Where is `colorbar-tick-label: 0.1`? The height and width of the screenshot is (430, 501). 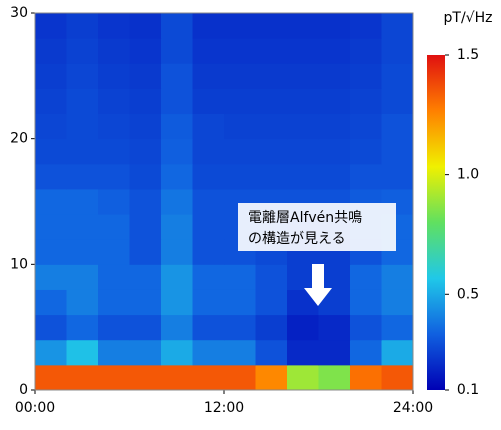
colorbar-tick-label: 0.1 is located at coordinates (468, 390).